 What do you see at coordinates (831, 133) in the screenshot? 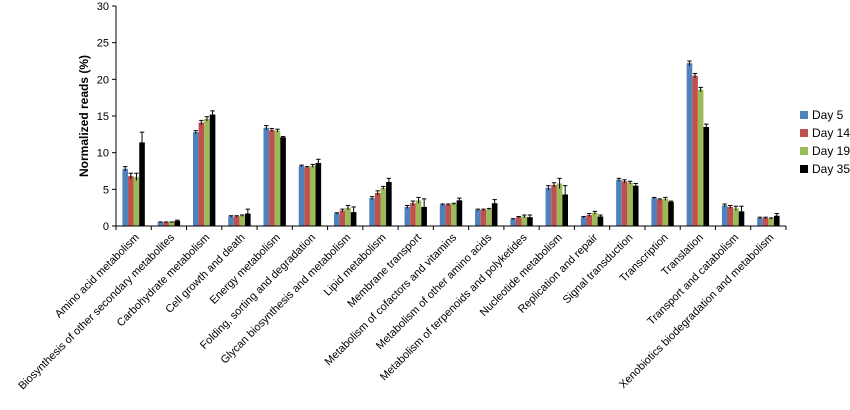
I see `legend-label: Day 14` at bounding box center [831, 133].